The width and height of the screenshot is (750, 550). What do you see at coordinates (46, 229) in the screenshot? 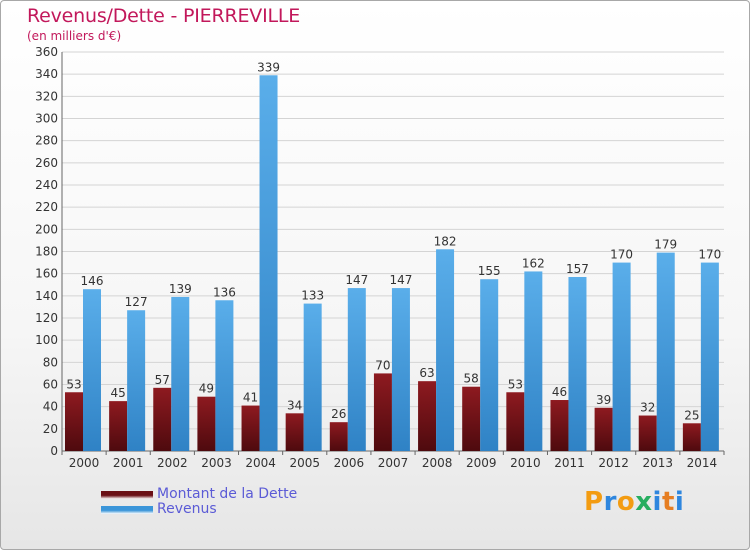
I see `y-tick-label: 200` at bounding box center [46, 229].